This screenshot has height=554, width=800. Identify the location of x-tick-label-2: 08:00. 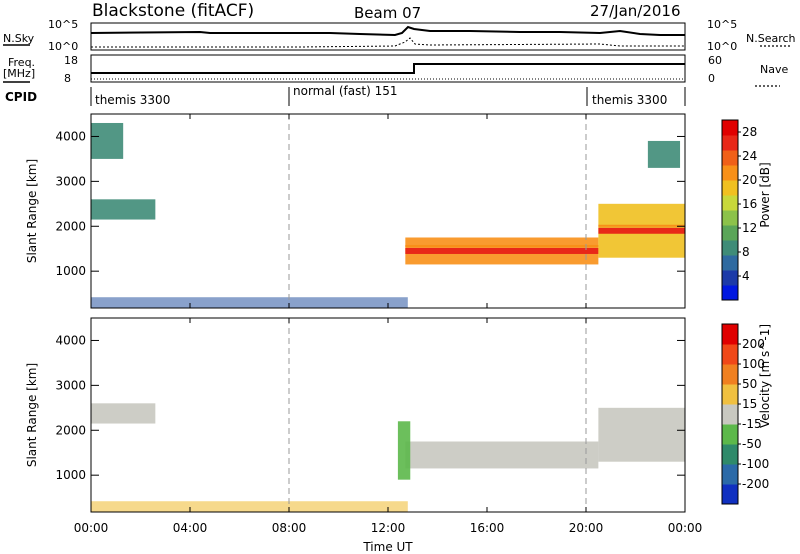
(289, 528).